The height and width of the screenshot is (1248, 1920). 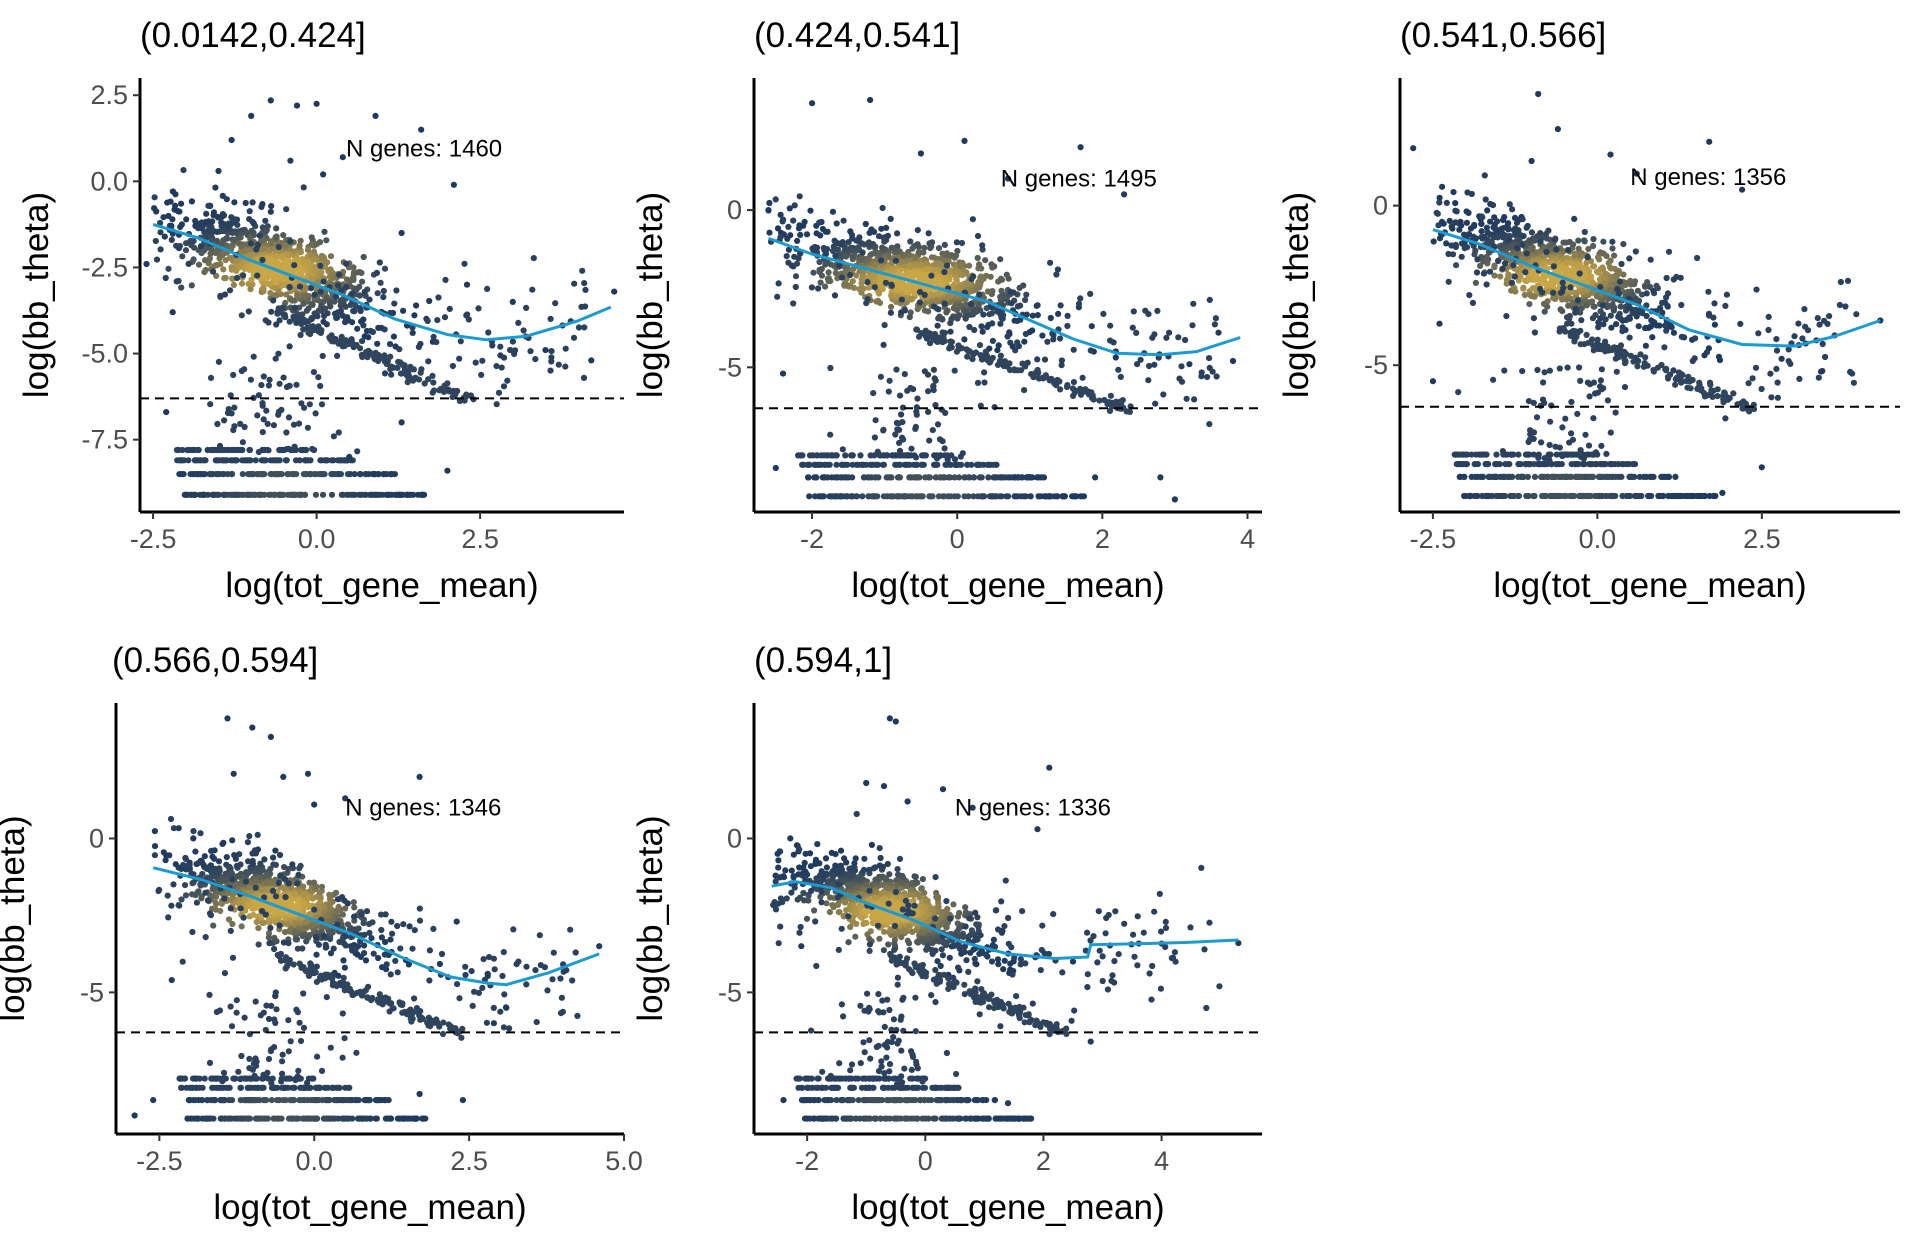 What do you see at coordinates (857, 35) in the screenshot?
I see `facet-title: (0.424,0.541]` at bounding box center [857, 35].